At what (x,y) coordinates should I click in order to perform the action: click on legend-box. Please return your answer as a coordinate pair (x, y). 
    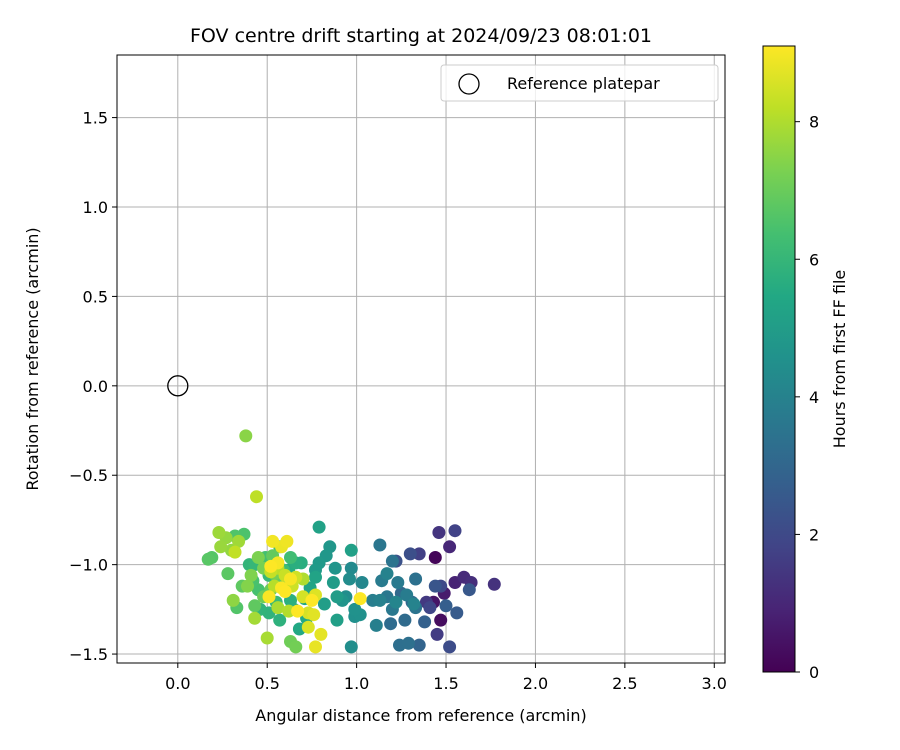
    Looking at the image, I should click on (579, 83).